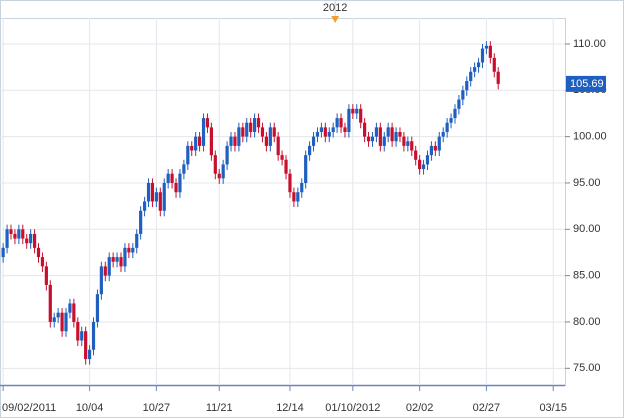  Describe the element at coordinates (335, 8) in the screenshot. I see `year-label: 2012` at that location.